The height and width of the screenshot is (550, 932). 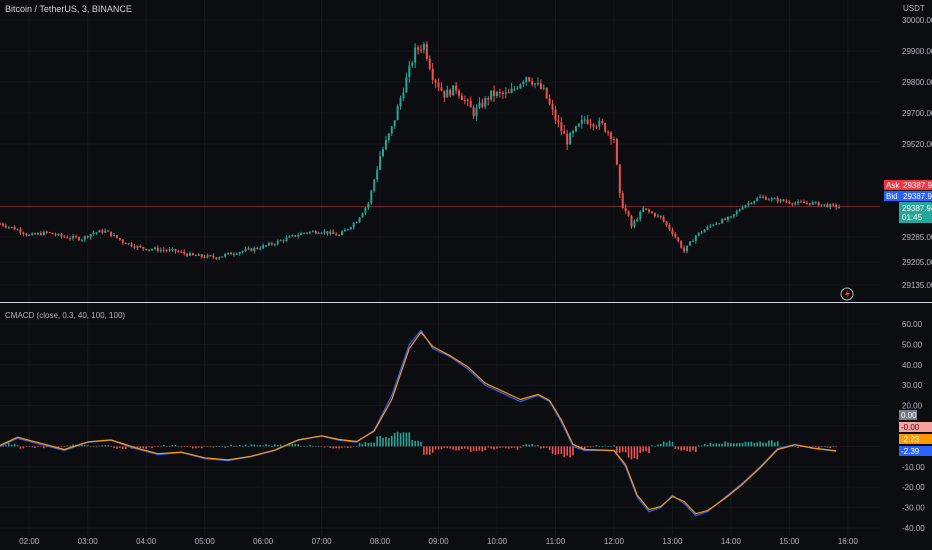 I want to click on ask-tag-label: Ask, so click(x=893, y=185).